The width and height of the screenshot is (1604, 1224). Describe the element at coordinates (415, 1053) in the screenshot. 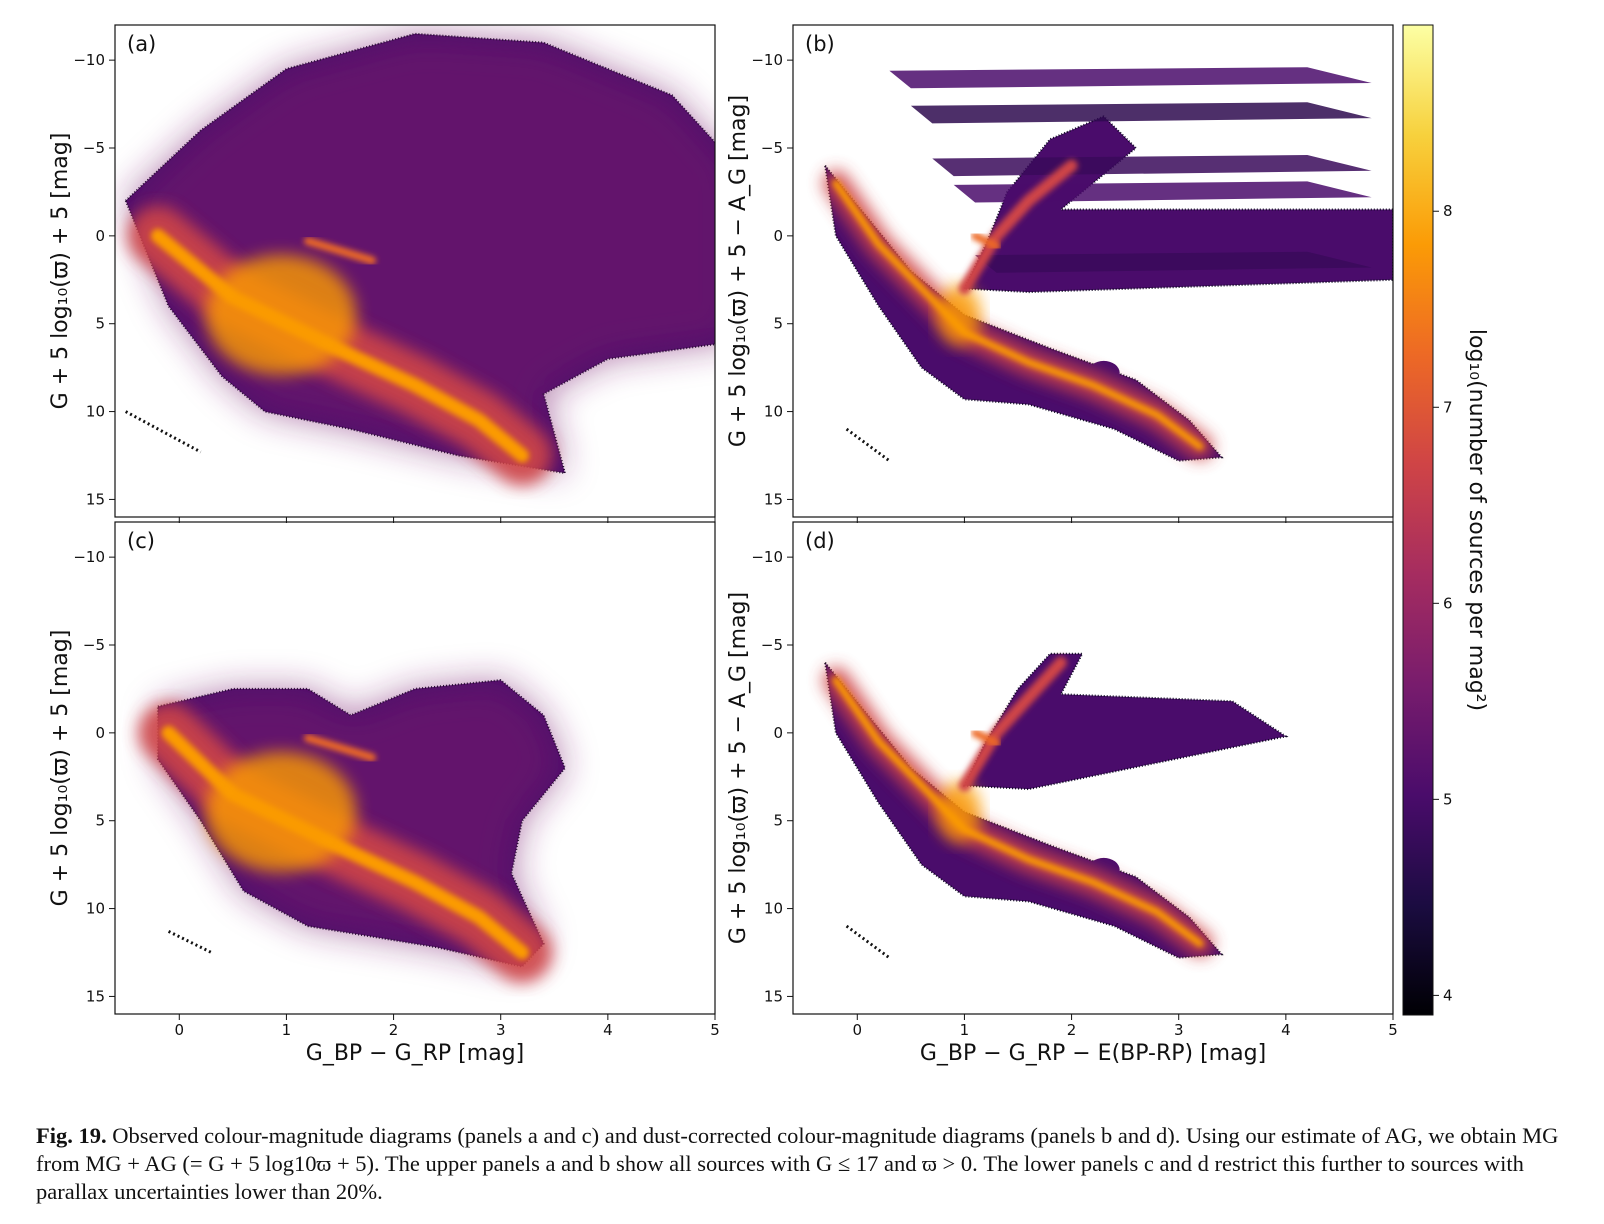

I see `x-axis-label: G_BP − G_RP [mag]` at that location.